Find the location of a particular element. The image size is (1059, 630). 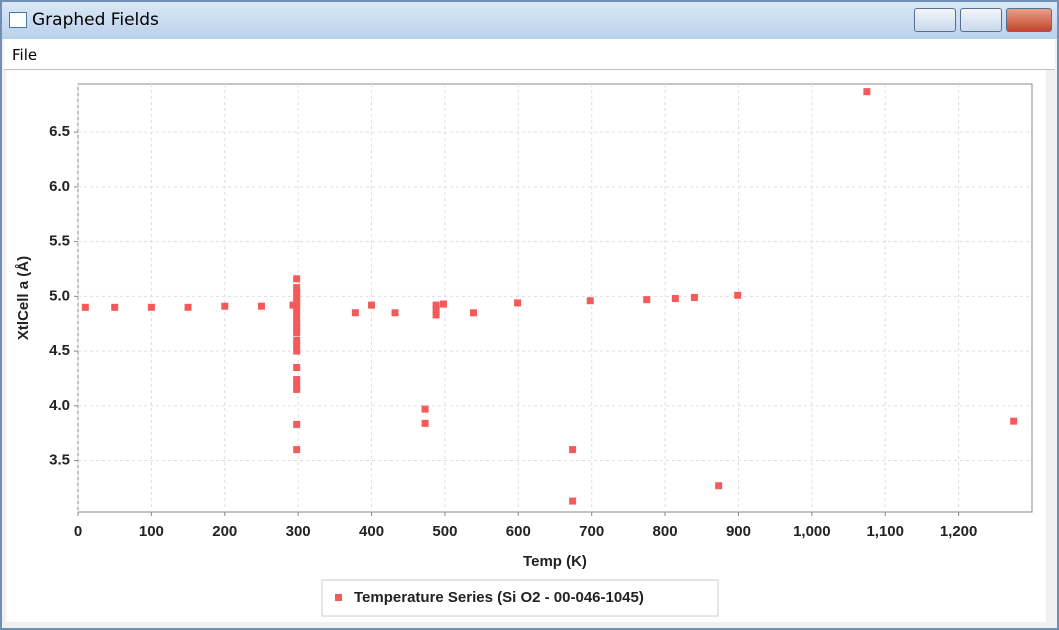

legend-label: Temperature Series (Si O2 - 00-046-1045) is located at coordinates (499, 597).